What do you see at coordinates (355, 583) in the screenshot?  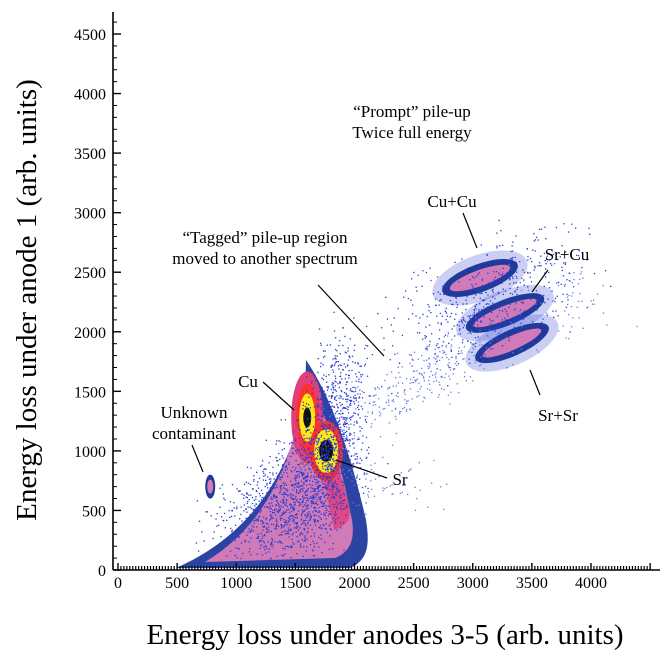 I see `x-tick-label: 2000` at bounding box center [355, 583].